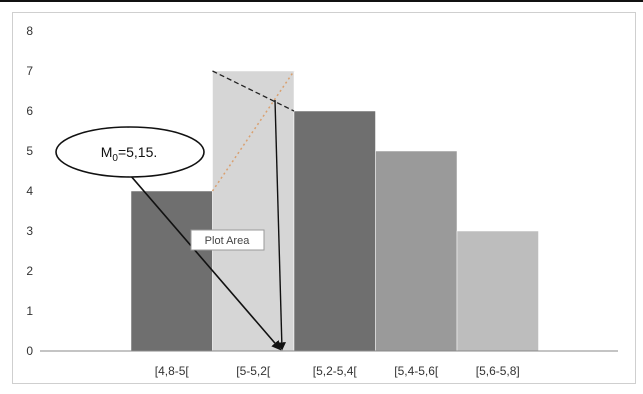  Describe the element at coordinates (416, 371) in the screenshot. I see `x-category-label: [5,4-5,6[` at that location.